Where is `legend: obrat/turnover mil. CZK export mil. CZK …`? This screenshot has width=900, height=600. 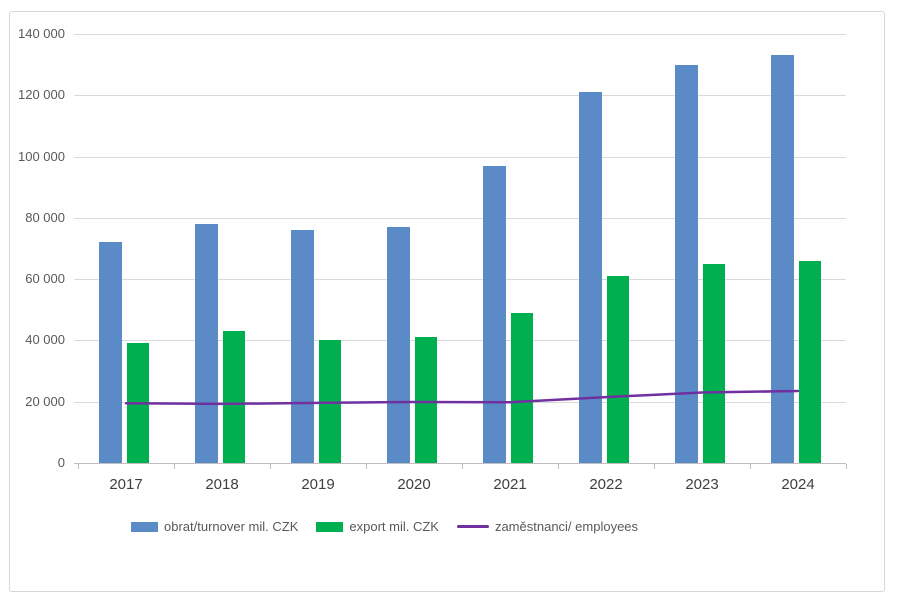
legend: obrat/turnover mil. CZK export mil. CZK … is located at coordinates (384, 526).